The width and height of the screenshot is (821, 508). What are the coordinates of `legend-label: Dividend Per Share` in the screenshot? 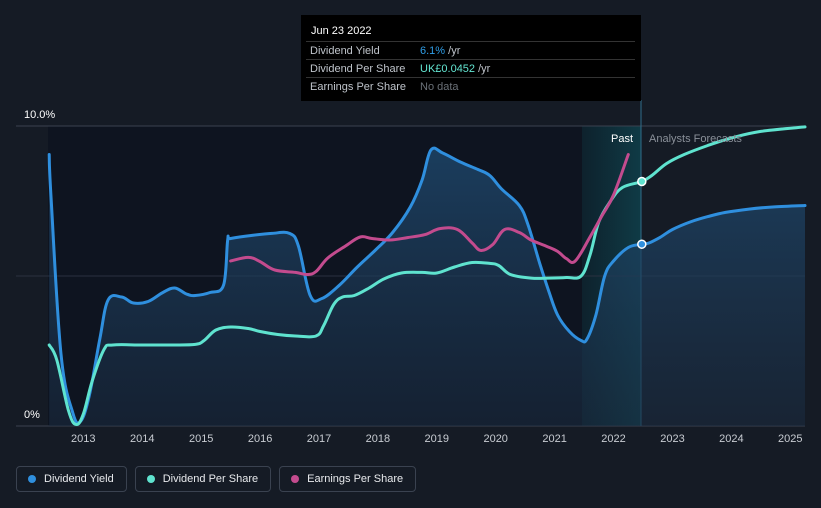 It's located at (210, 479).